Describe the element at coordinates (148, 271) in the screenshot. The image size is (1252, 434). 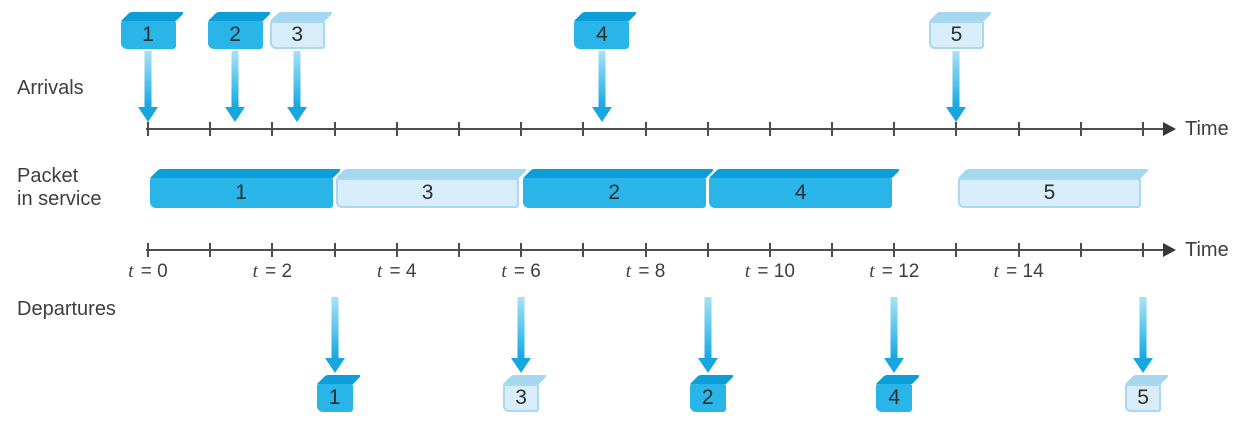
I see `tick-label-t0: t = 0` at that location.